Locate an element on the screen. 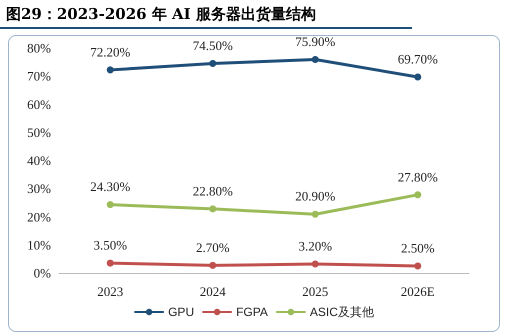  data-label: 74.50% is located at coordinates (212, 45).